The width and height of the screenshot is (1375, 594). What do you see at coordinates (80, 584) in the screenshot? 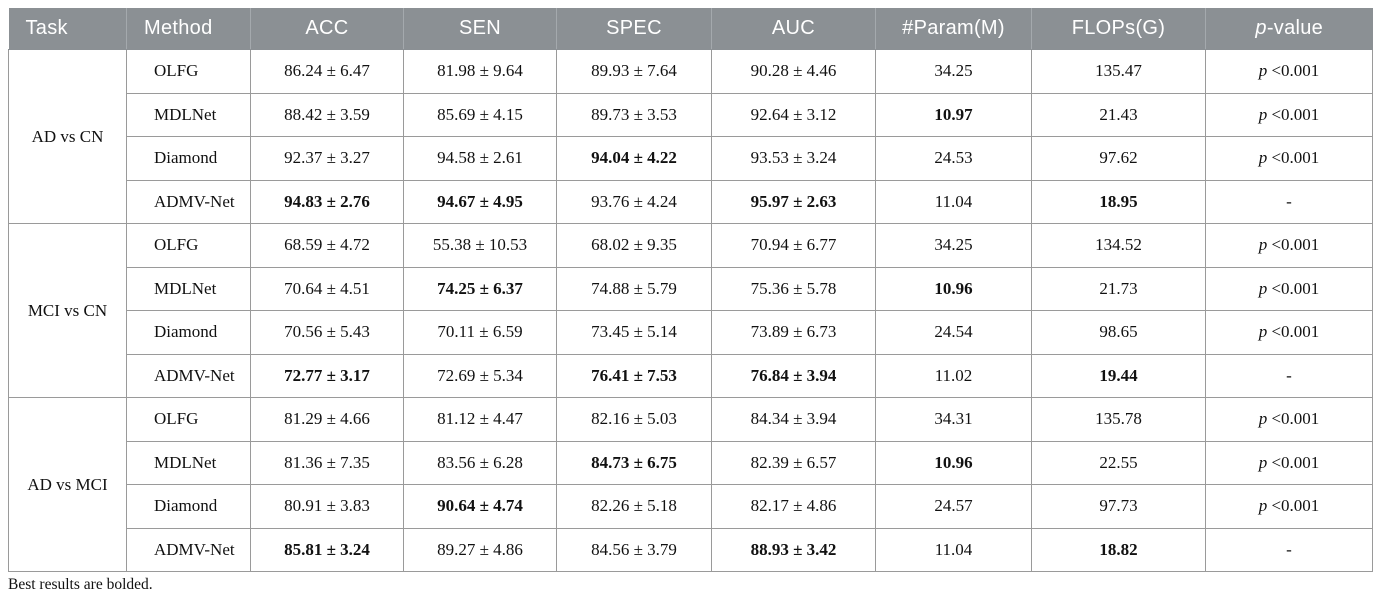
I see `table-footnote: Best results are bolded.` at bounding box center [80, 584].